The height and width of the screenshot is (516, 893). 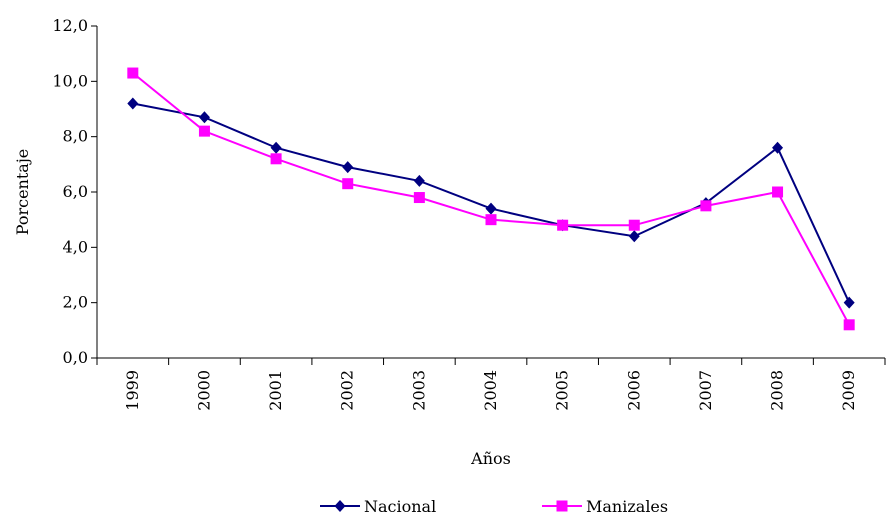 What do you see at coordinates (22, 192) in the screenshot?
I see `y-axis-title: Porcentaje` at bounding box center [22, 192].